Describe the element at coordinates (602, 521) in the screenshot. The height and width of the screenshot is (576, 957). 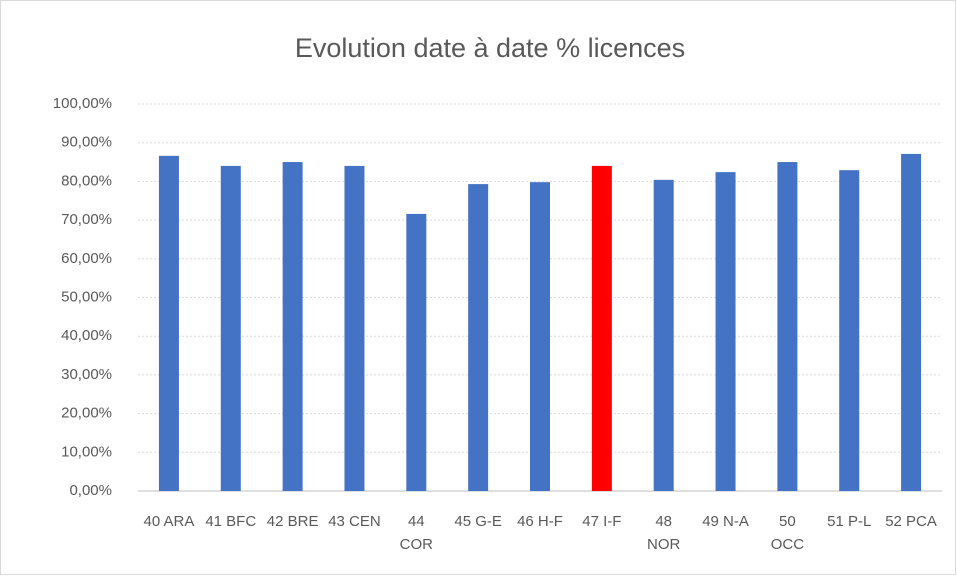
I see `x-tick-label: 47 I-F` at that location.